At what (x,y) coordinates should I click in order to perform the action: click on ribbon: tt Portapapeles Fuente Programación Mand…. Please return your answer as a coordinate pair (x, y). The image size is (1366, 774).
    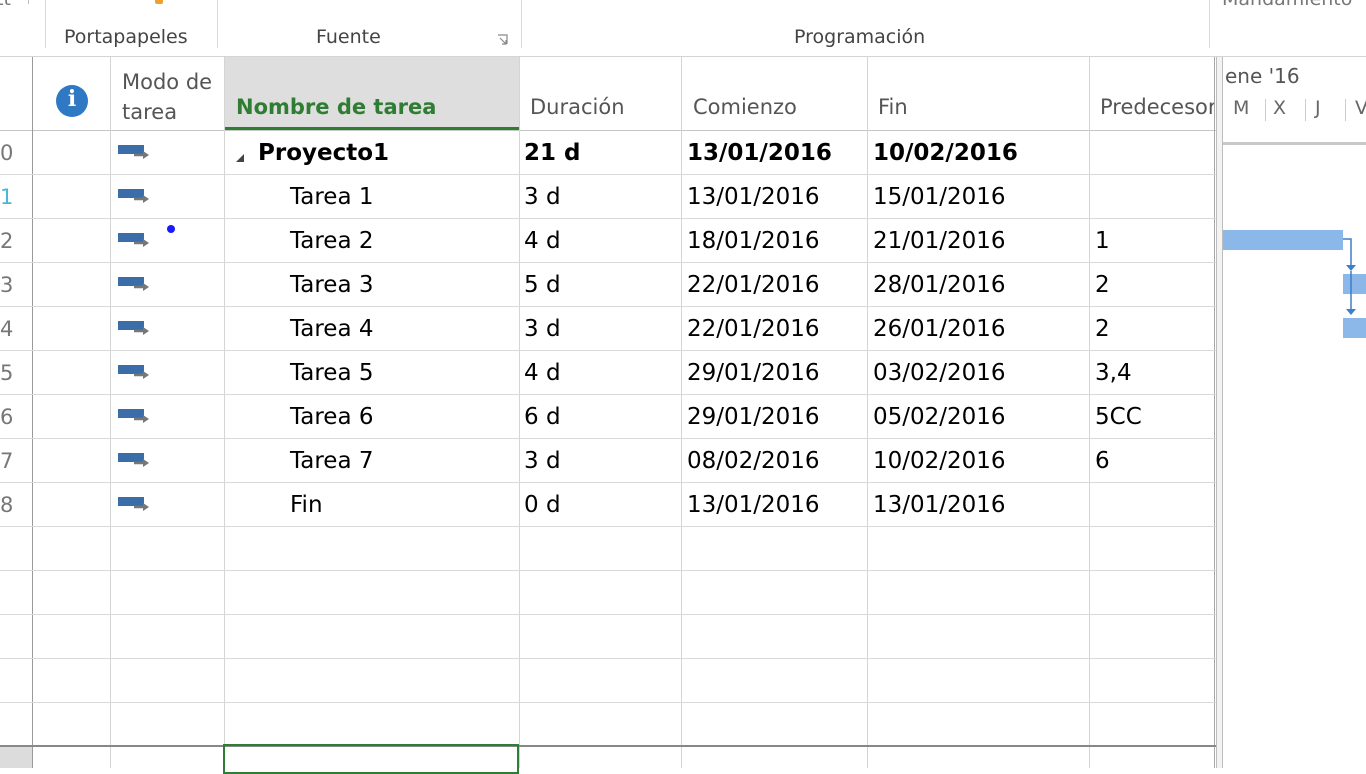
    Looking at the image, I should click on (683, 28).